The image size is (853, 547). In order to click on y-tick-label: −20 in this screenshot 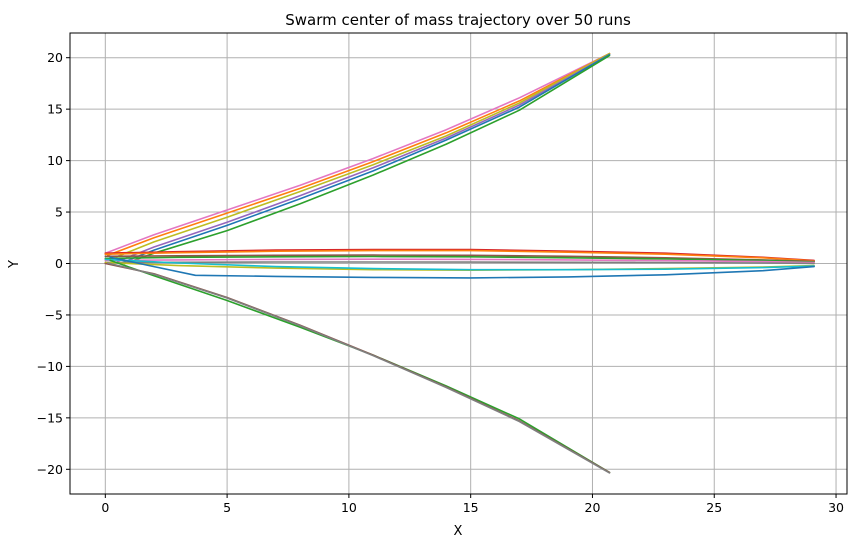, I will do `click(50, 469)`.